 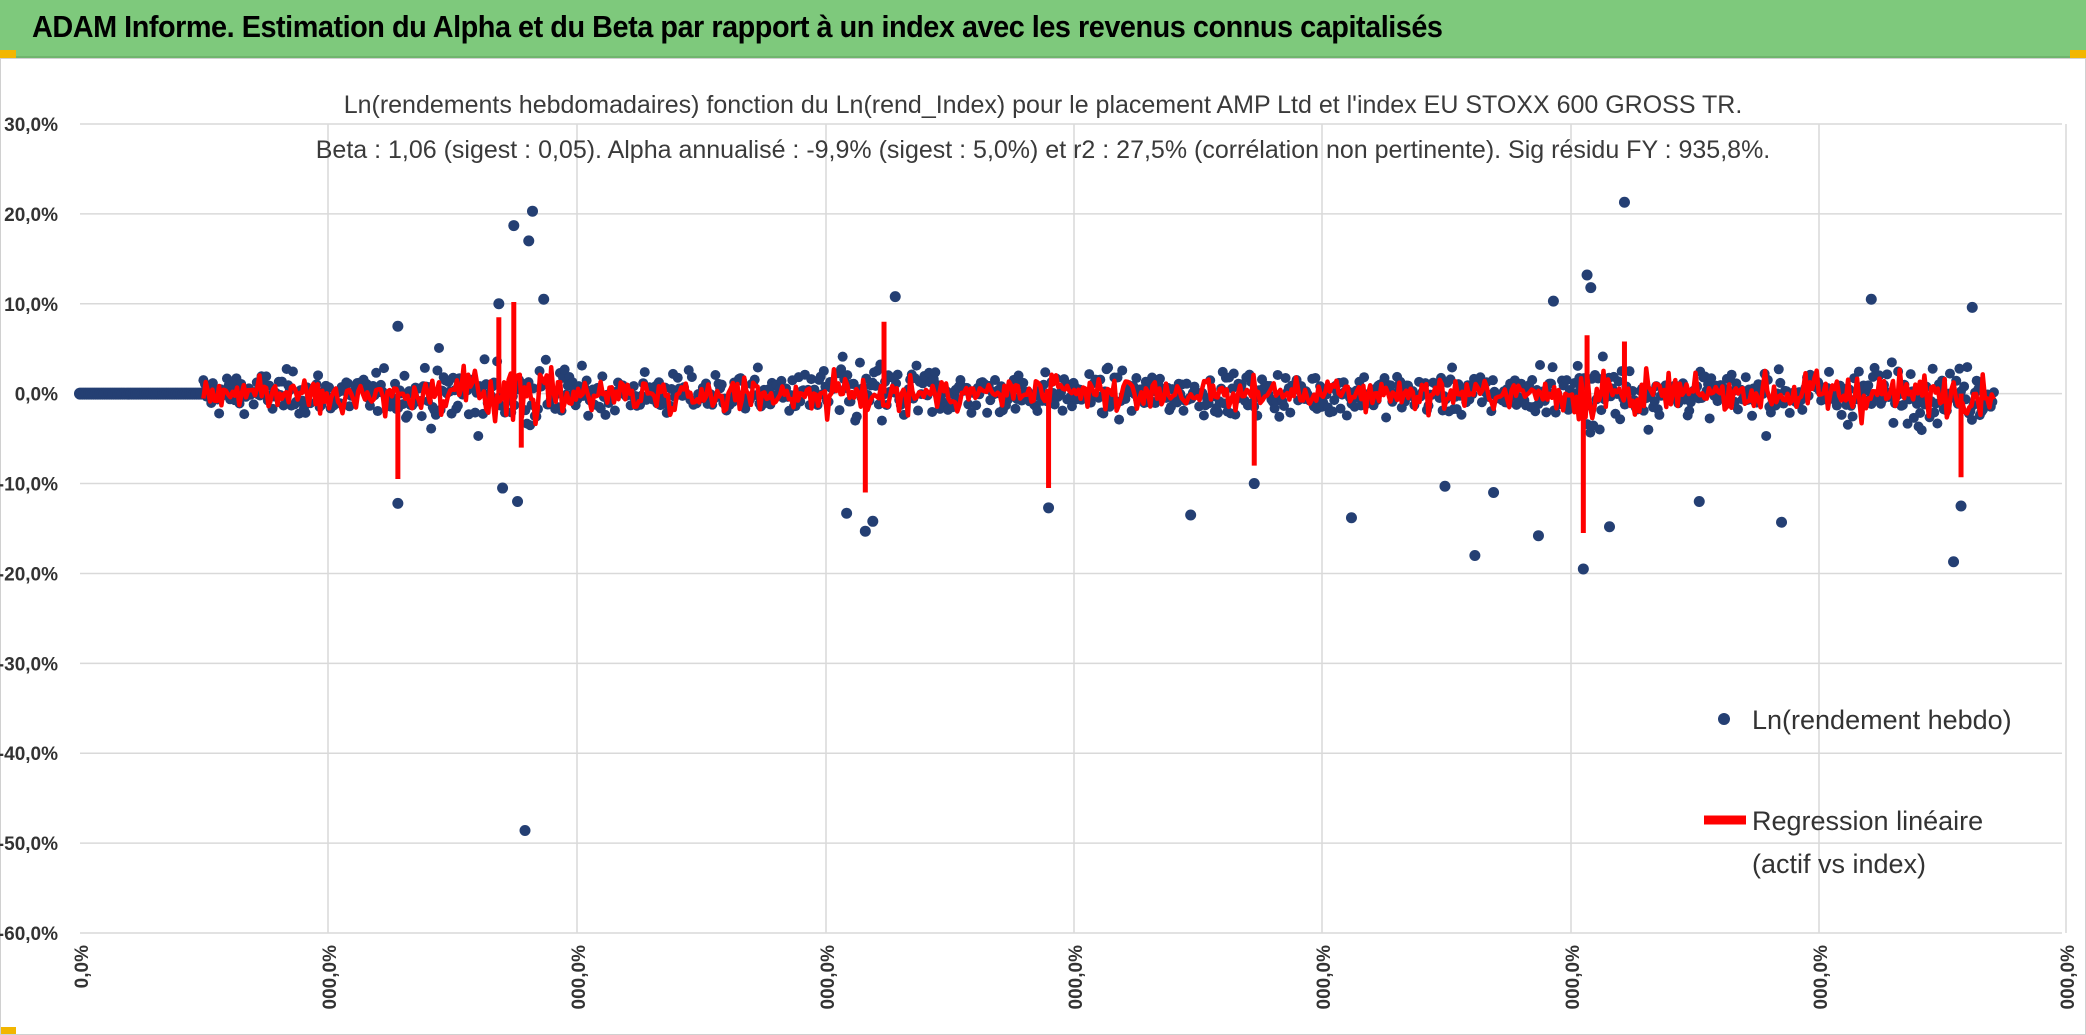 What do you see at coordinates (29, 574) in the screenshot?
I see `y-tick-label: -20,0%` at bounding box center [29, 574].